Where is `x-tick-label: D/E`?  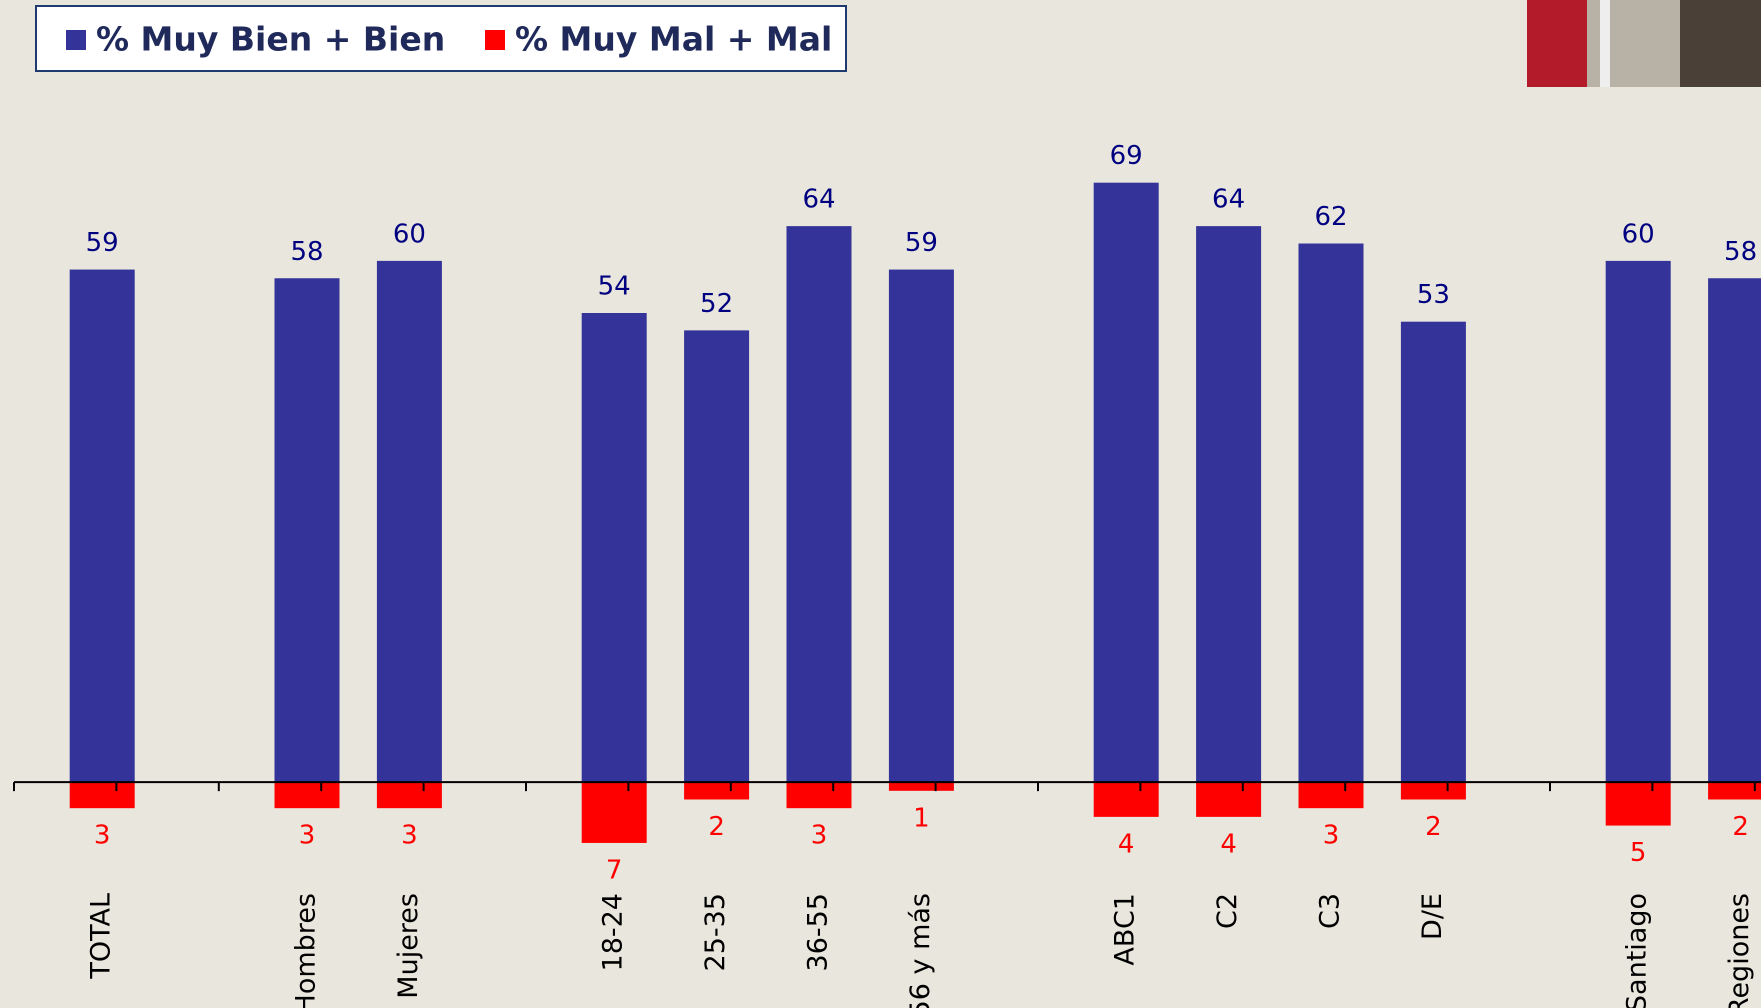 x-tick-label: D/E is located at coordinates (1432, 916).